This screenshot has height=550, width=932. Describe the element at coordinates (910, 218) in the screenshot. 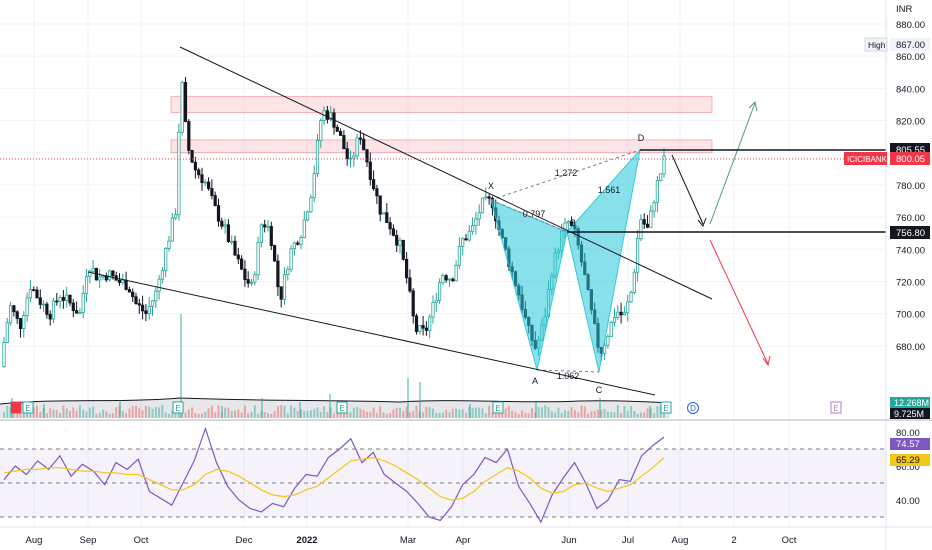

I see `price-tick-label: 760.00` at that location.